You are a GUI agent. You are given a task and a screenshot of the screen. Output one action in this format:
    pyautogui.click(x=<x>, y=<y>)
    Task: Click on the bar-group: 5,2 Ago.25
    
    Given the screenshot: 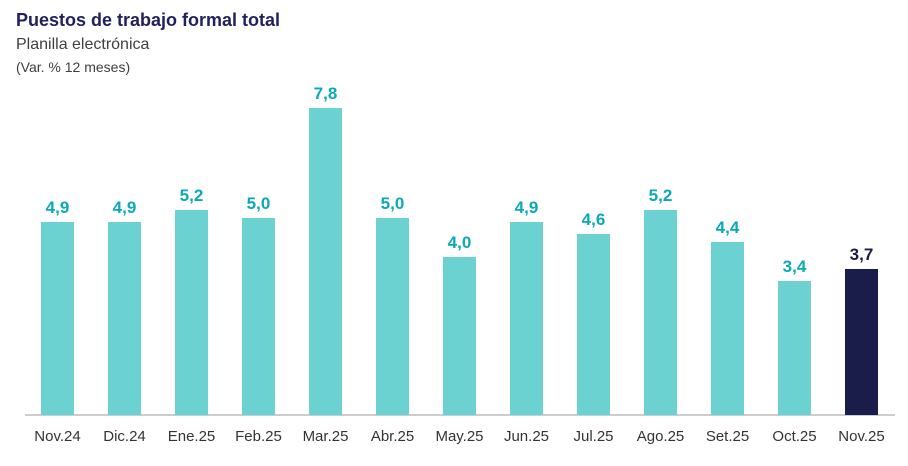 What is the action you would take?
    pyautogui.click(x=660, y=315)
    